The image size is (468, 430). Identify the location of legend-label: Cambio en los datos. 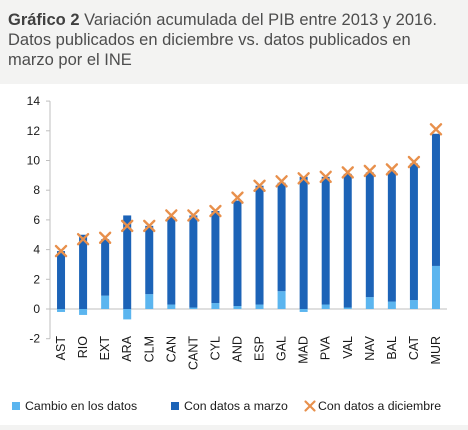
(81, 406).